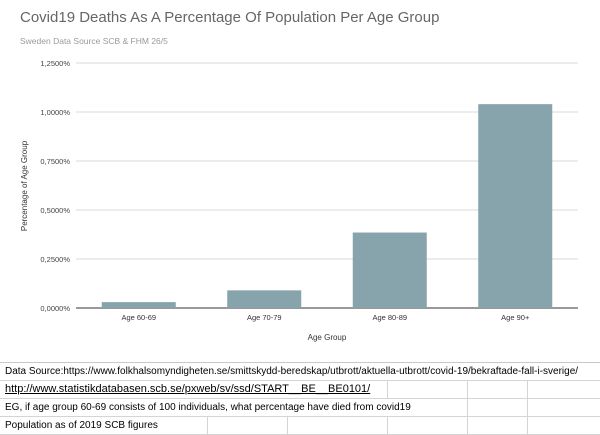  I want to click on x-tick-label: Age 70-79, so click(264, 317).